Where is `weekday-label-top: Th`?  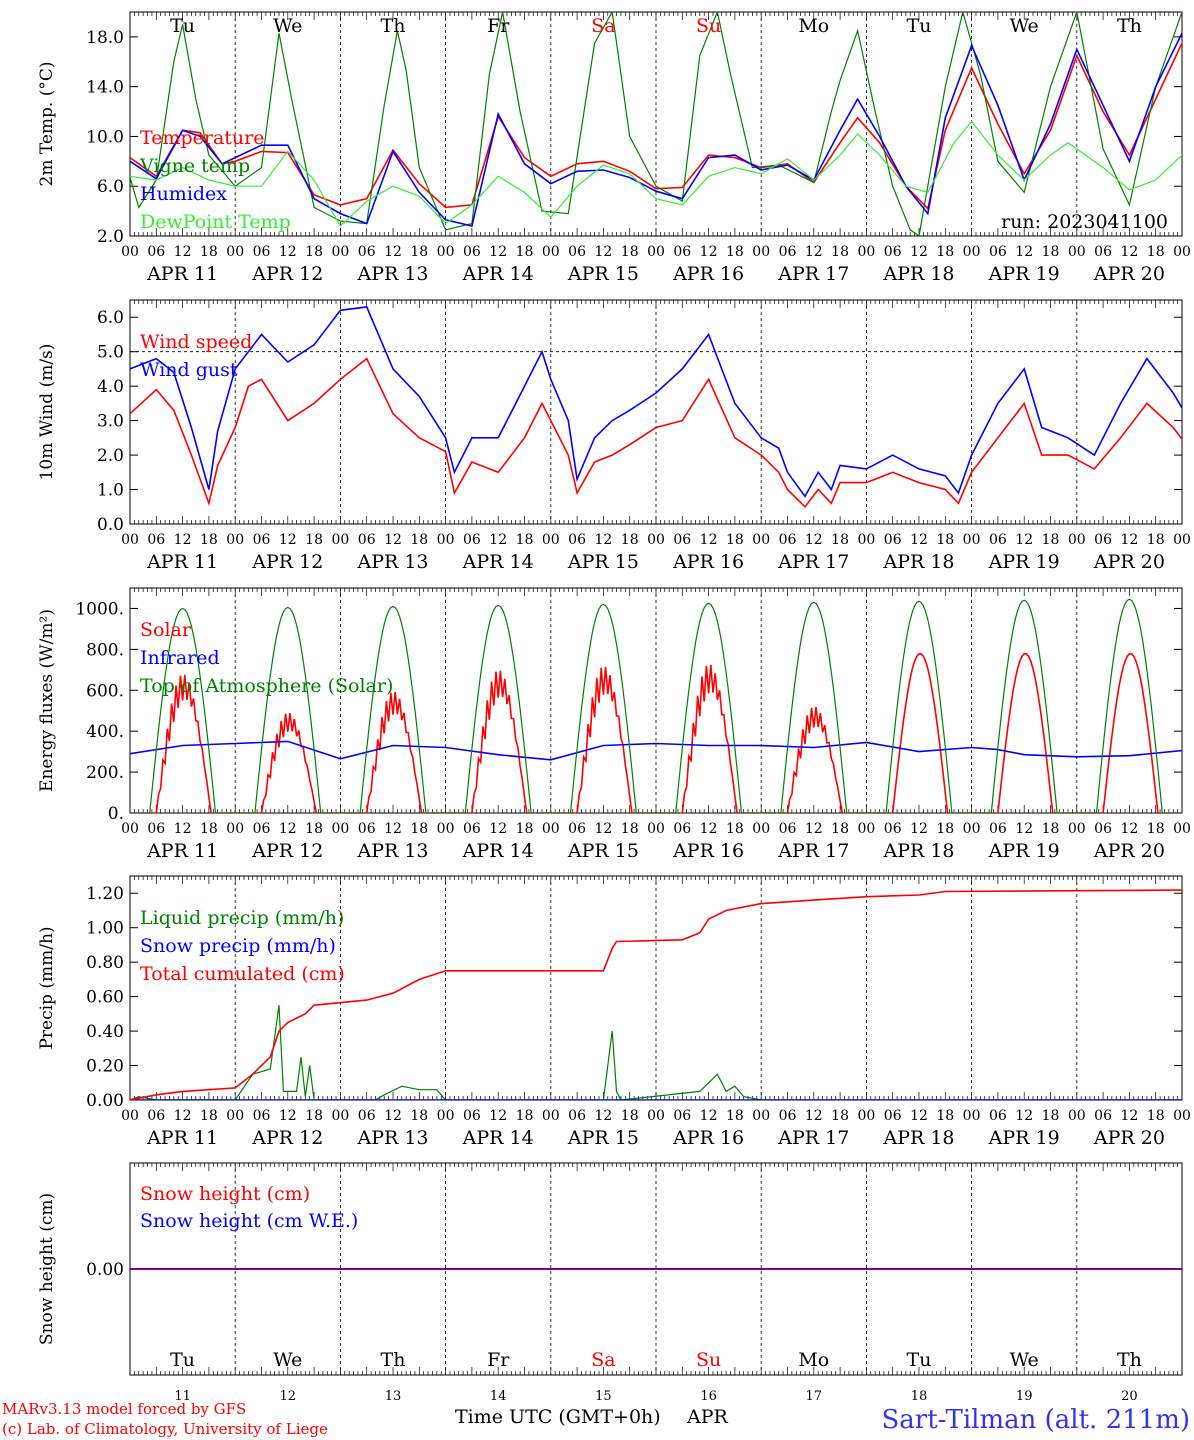
weekday-label-top: Th is located at coordinates (393, 26).